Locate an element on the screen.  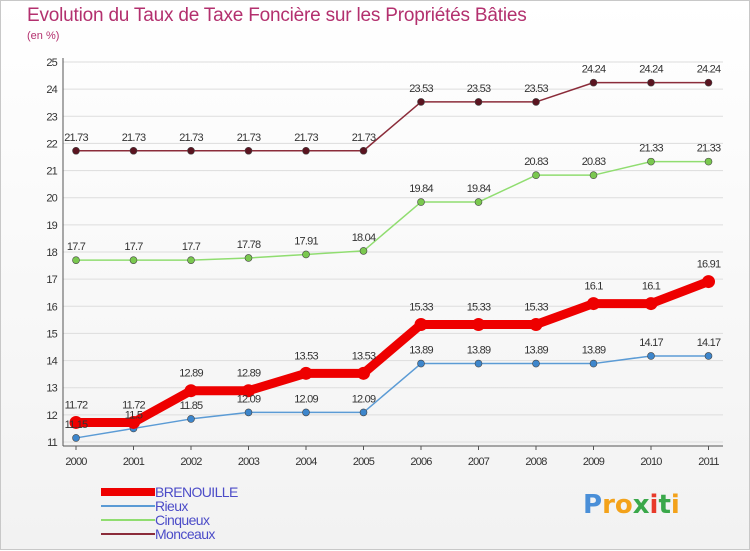
y-tick-label: 11 is located at coordinates (52, 443).